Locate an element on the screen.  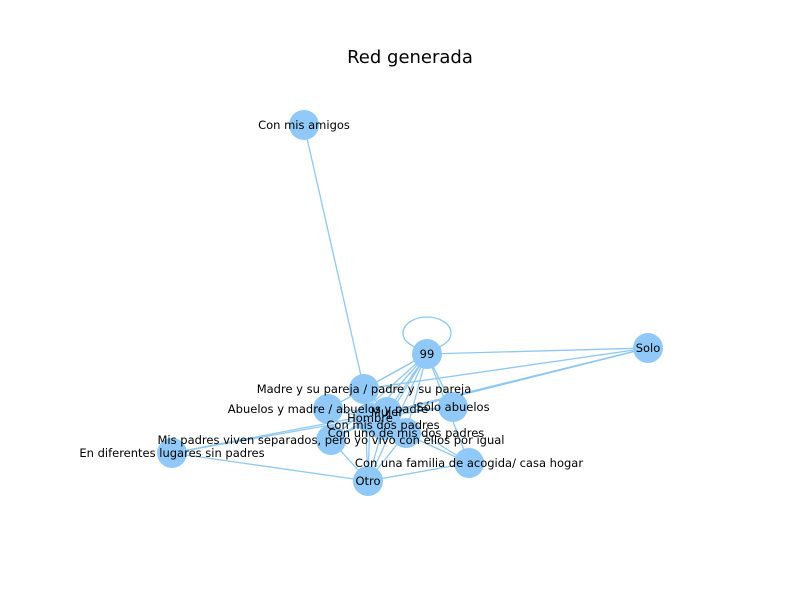
node-label-n99: 99 is located at coordinates (427, 354).